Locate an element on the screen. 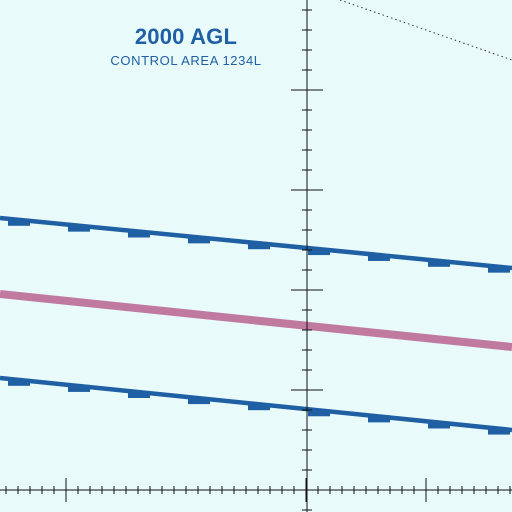 This screenshot has height=512, width=512. airway-line is located at coordinates (256, 320).